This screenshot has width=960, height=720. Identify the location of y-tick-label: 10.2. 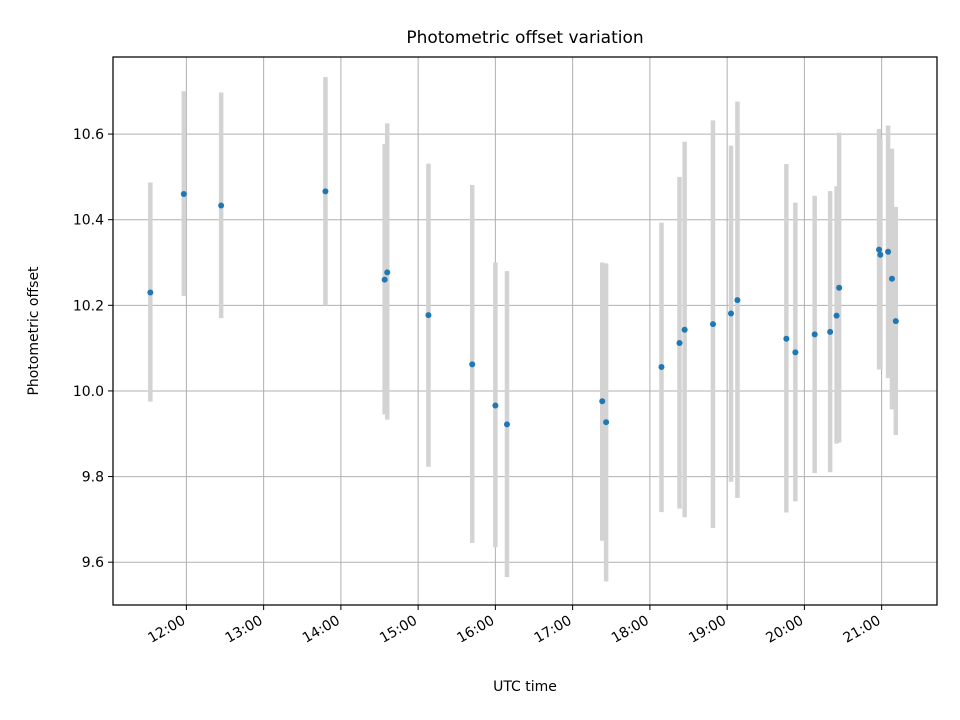
(88, 306).